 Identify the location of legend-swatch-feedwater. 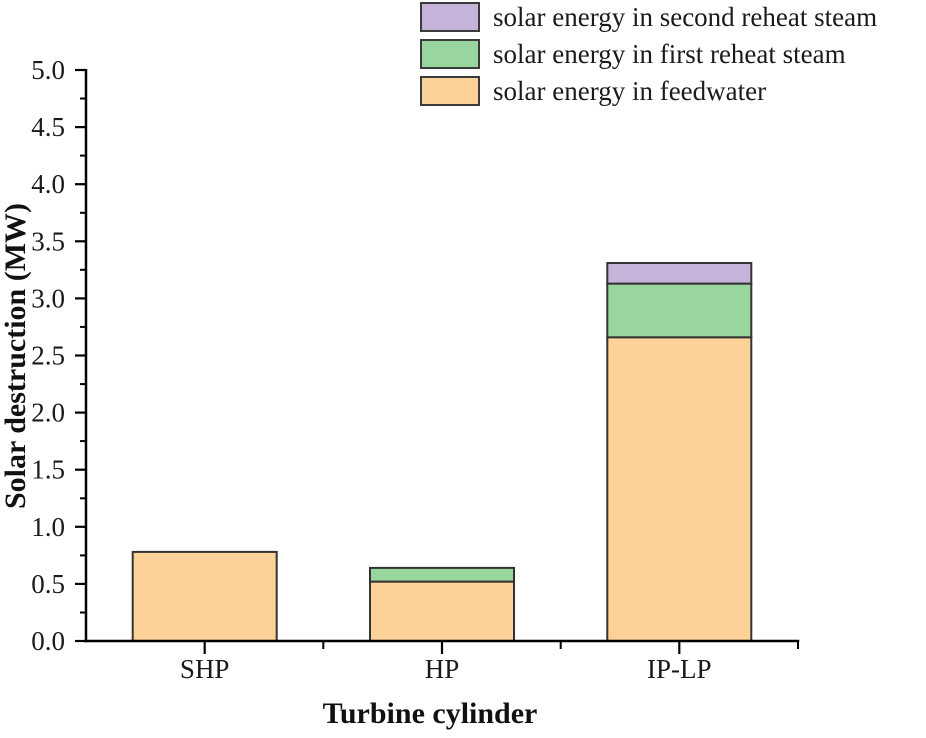
(450, 91).